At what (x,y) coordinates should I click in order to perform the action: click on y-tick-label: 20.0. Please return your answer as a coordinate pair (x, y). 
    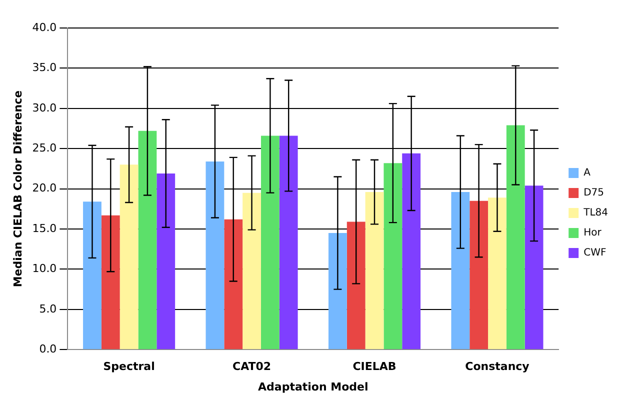
    Looking at the image, I should click on (44, 188).